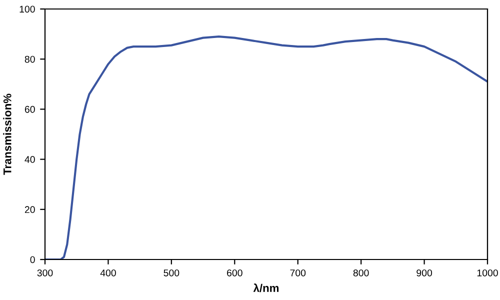 The height and width of the screenshot is (300, 500). I want to click on y-tick-label: 0, so click(32, 260).